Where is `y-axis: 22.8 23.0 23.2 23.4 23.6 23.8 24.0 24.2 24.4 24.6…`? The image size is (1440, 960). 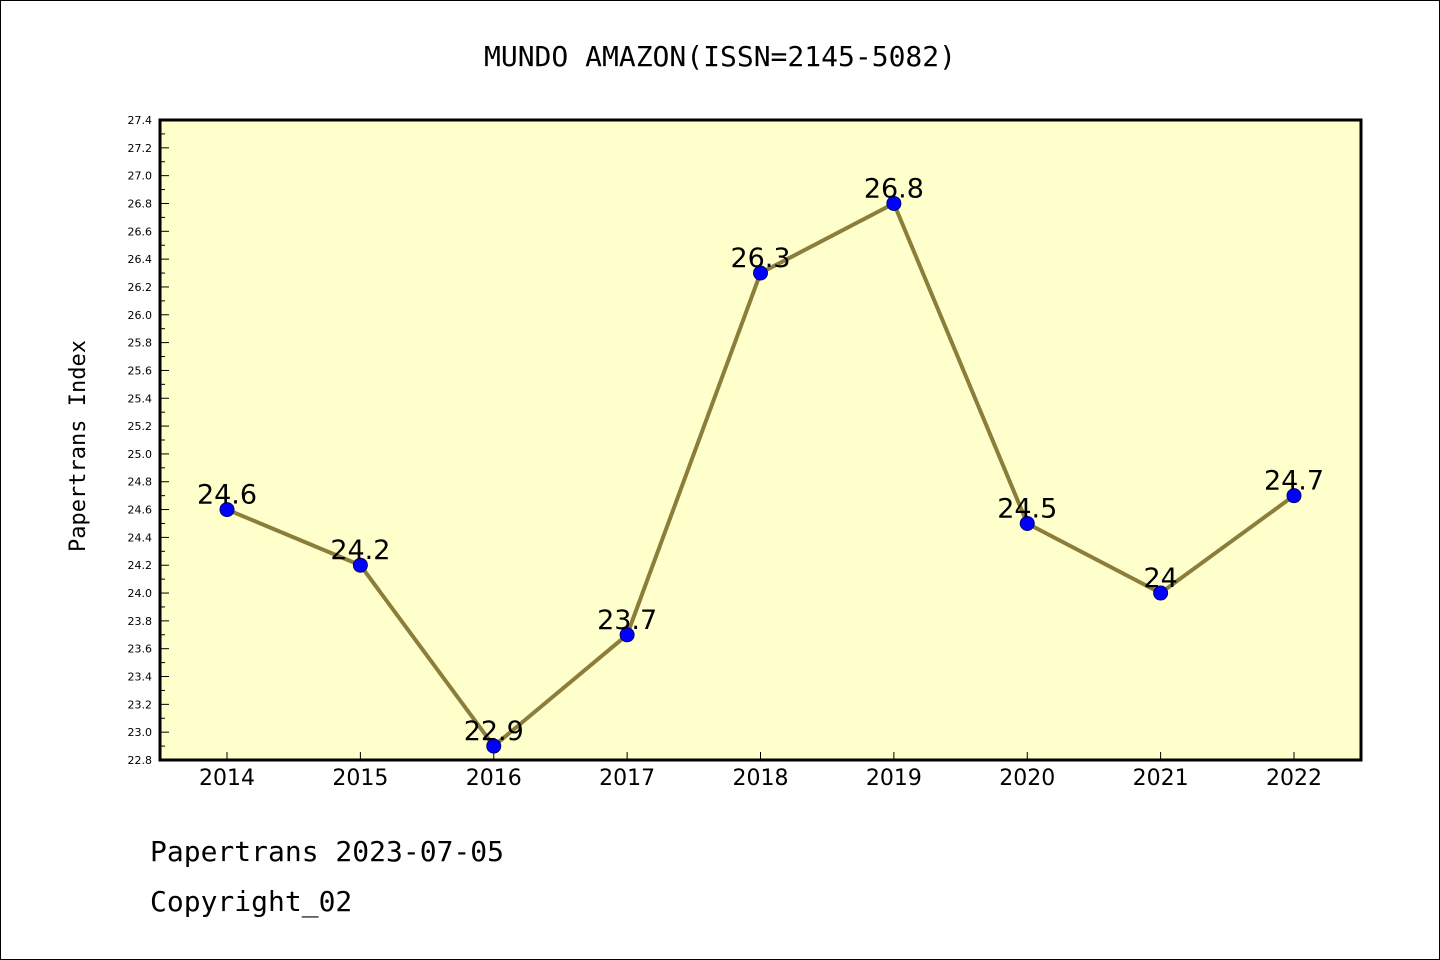
y-axis: 22.8 23.0 23.2 23.4 23.6 23.8 24.0 24.2 24.4 24.6… is located at coordinates (148, 440).